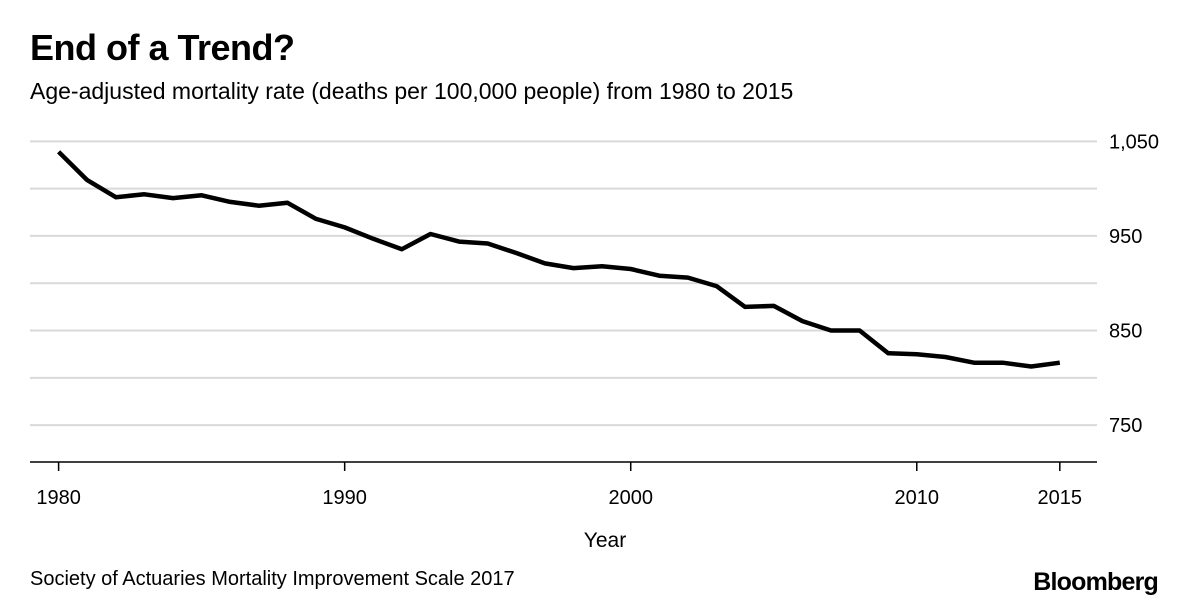  Describe the element at coordinates (630, 498) in the screenshot. I see `x-tick-label: 2000` at that location.